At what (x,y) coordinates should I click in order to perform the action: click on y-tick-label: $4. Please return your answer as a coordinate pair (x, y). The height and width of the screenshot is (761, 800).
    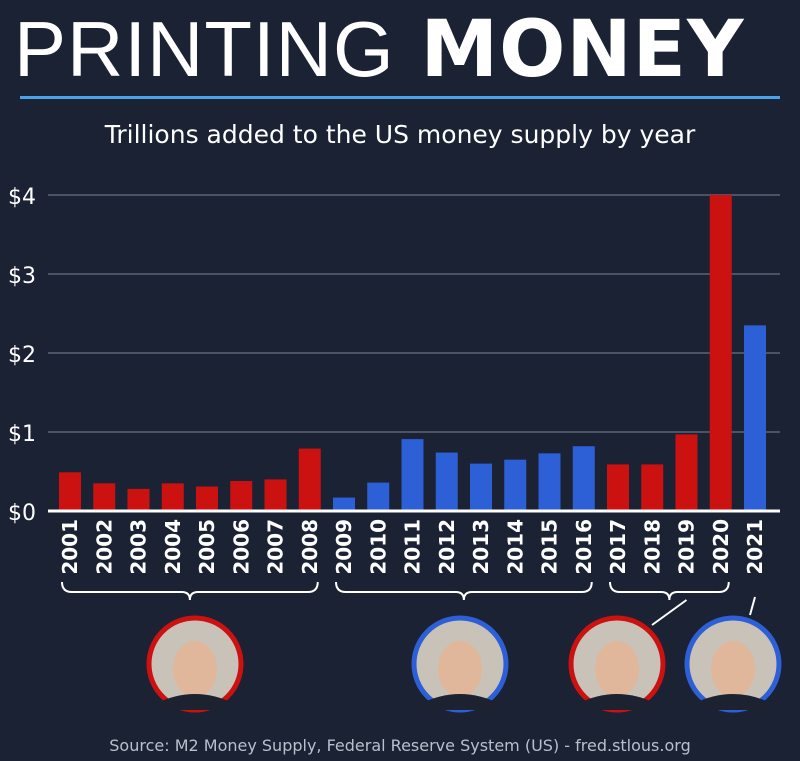
    Looking at the image, I should click on (22, 197).